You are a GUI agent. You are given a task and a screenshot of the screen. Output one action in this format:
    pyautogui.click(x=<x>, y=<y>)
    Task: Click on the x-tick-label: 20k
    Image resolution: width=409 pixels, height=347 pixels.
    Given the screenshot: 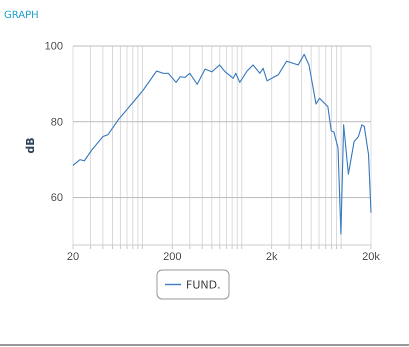 What is the action you would take?
    pyautogui.click(x=371, y=256)
    